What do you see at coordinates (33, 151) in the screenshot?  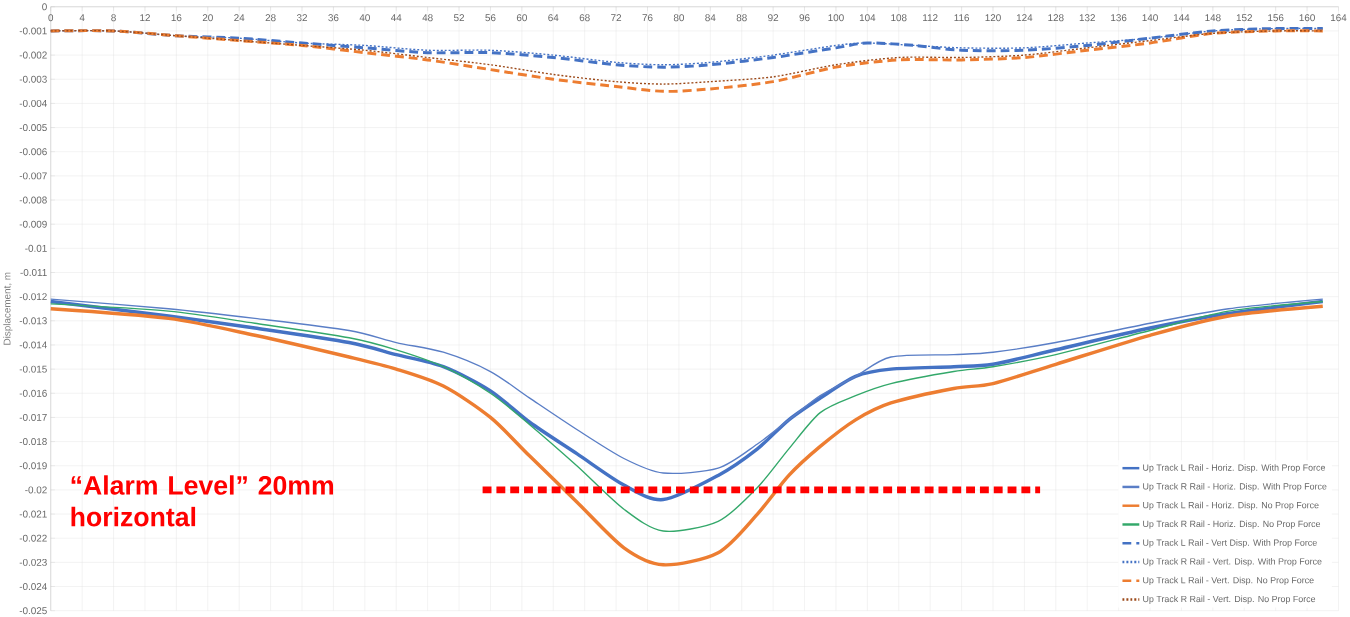 I see `y-tick-label: -0.006` at bounding box center [33, 151].